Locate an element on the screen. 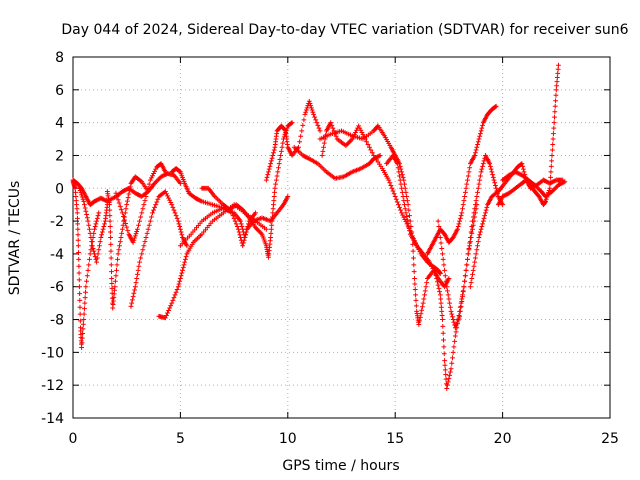 Image resolution: width=640 pixels, height=480 pixels. y-tick-label: -2 is located at coordinates (57, 222).